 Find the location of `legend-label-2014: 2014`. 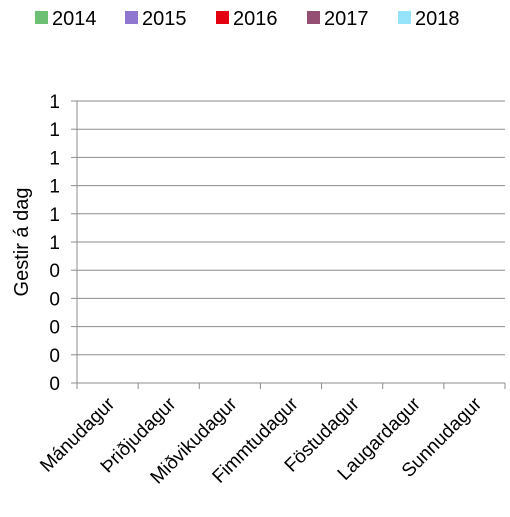

legend-label-2014: 2014 is located at coordinates (74, 19).